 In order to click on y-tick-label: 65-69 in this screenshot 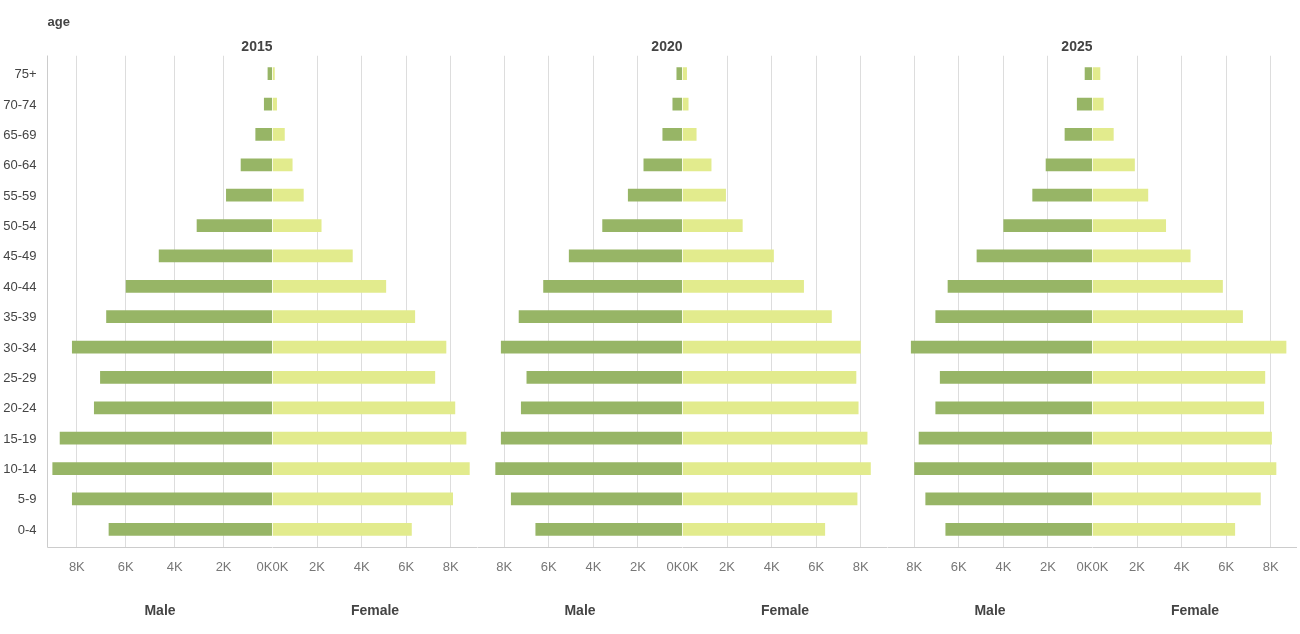, I will do `click(20, 134)`.